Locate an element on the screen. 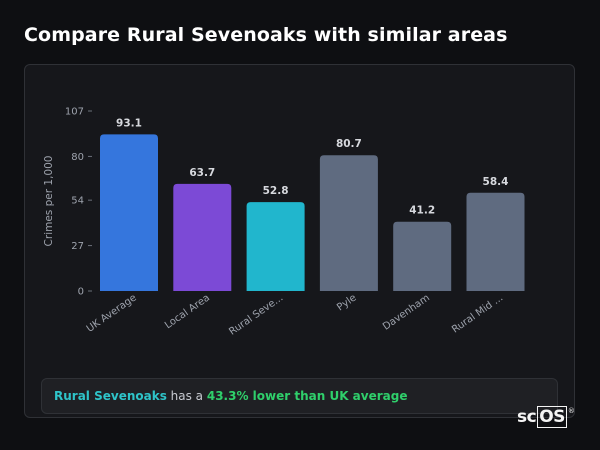  bar-value-label: 80.7 is located at coordinates (349, 144).